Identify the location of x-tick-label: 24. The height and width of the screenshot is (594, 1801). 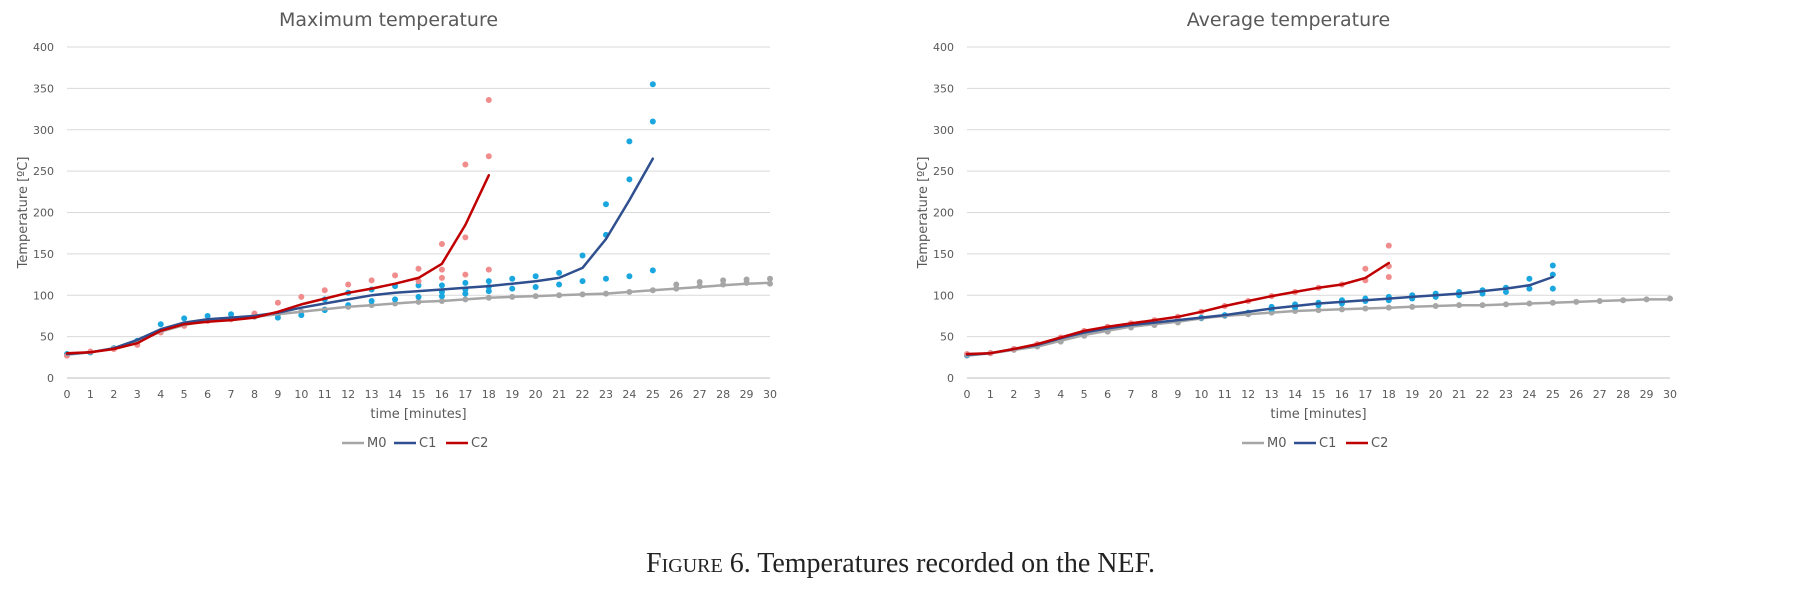
(629, 394).